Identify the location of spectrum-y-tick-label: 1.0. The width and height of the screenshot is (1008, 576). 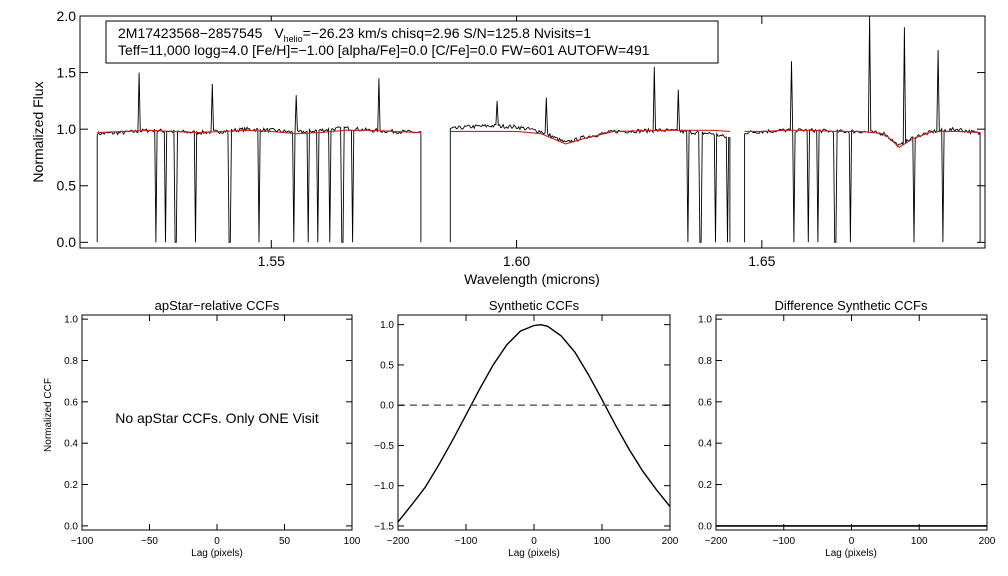
(67, 129).